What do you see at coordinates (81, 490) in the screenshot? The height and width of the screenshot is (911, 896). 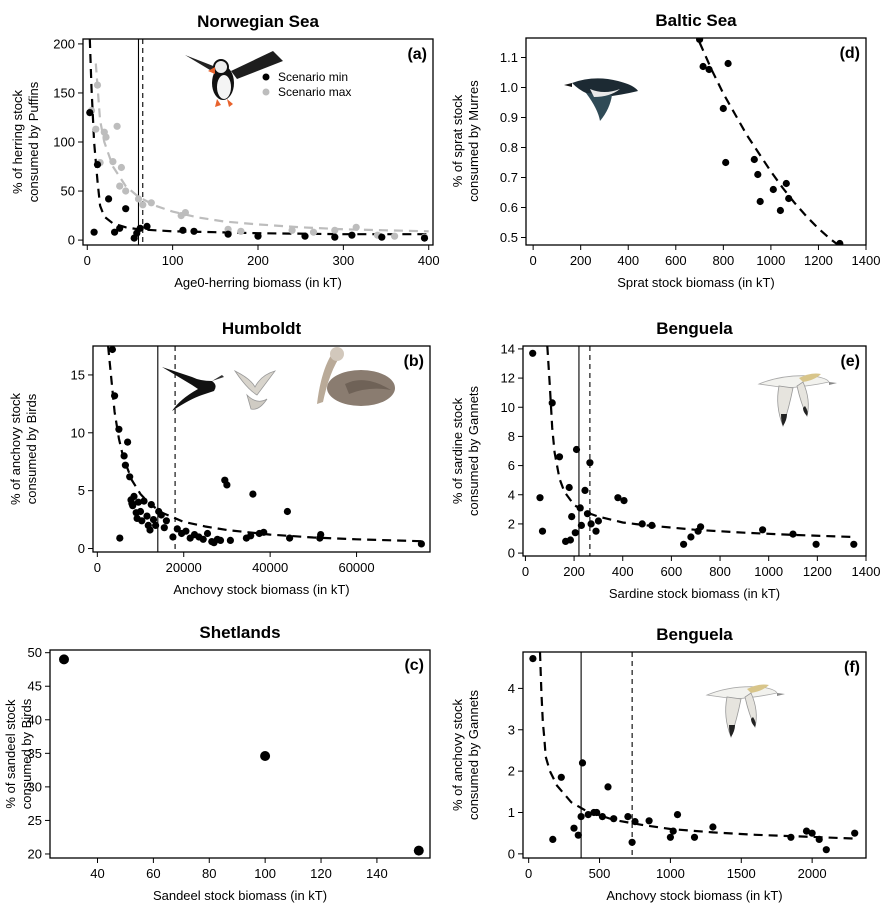 I see `y-tick-label: 5` at bounding box center [81, 490].